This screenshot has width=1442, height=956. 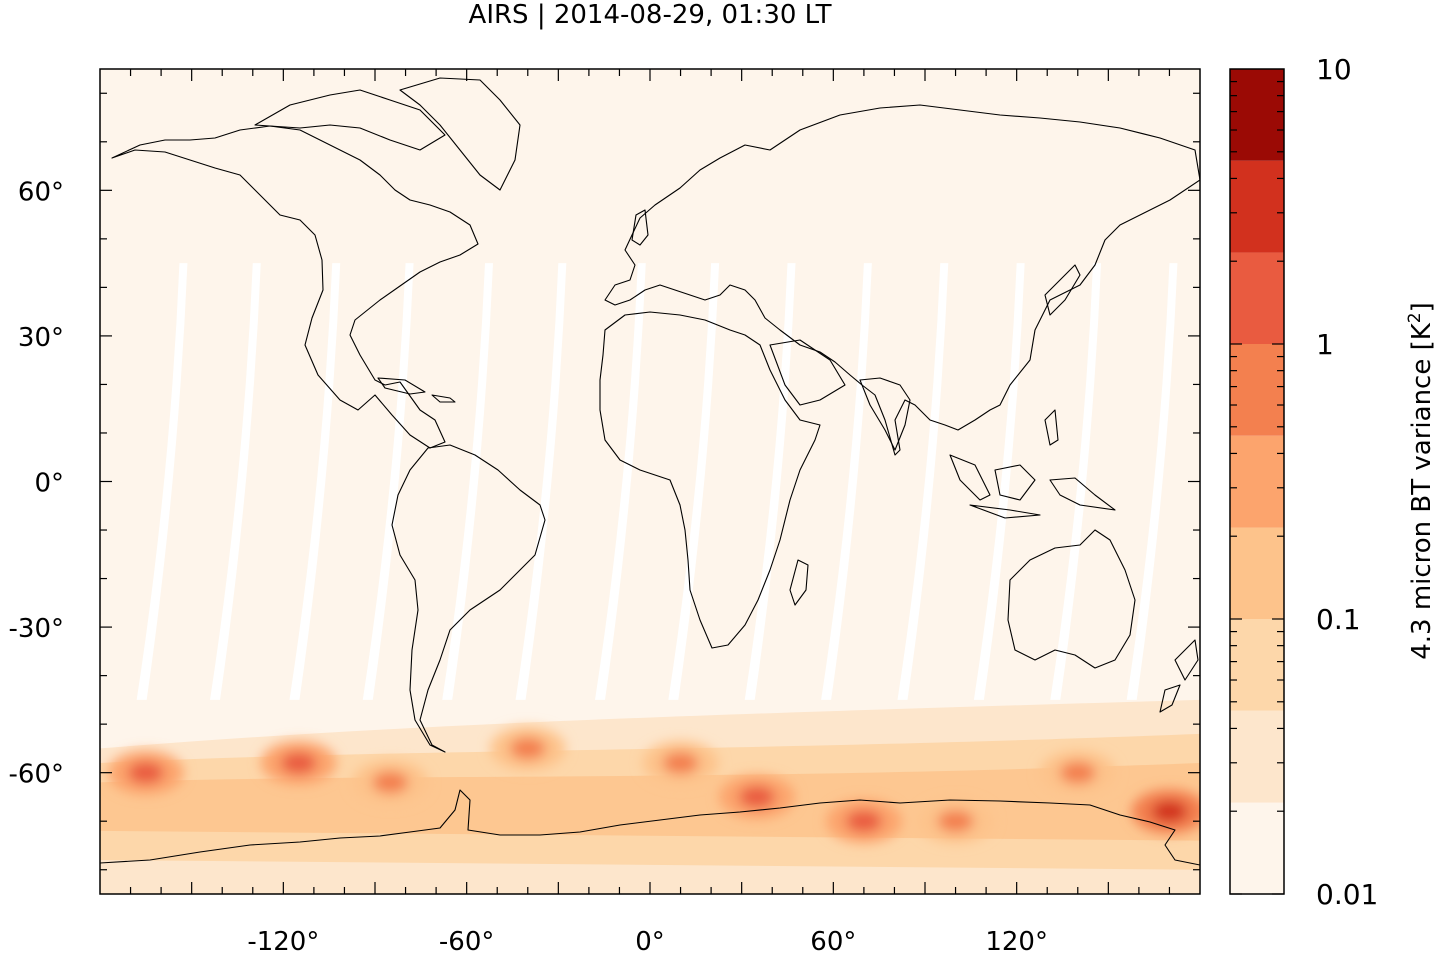 I want to click on colorbar-label: 4.3 micron BT variance [K2], so click(x=1421, y=481).